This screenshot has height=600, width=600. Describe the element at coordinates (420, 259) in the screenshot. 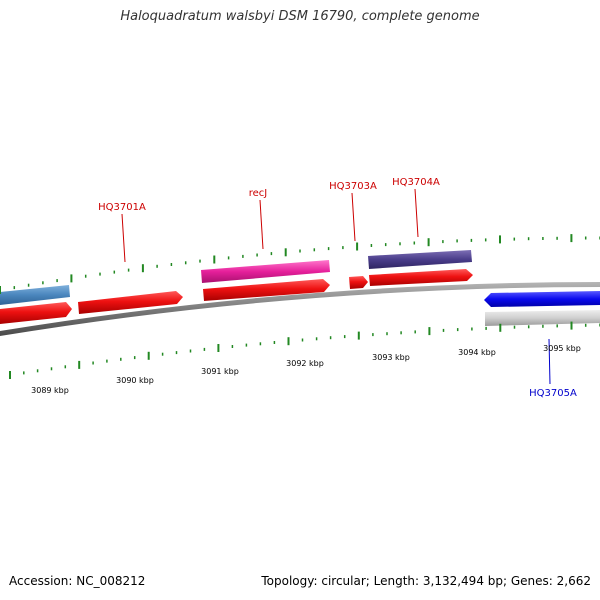

I see `gene-feature-hq3704a-purple` at that location.